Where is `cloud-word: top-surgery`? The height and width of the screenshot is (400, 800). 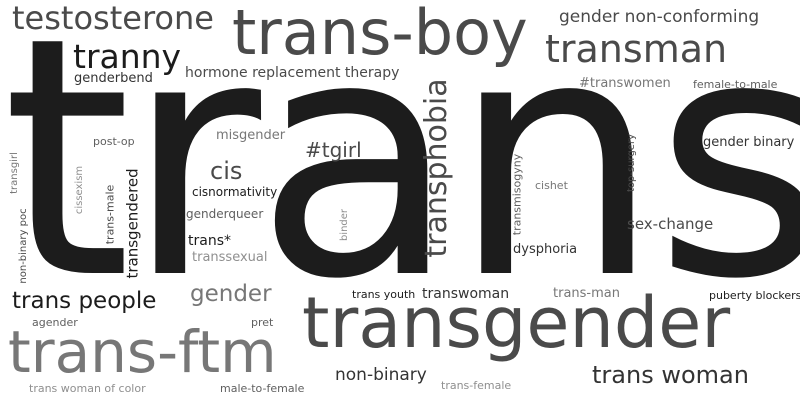 cloud-word: top-surgery is located at coordinates (631, 163).